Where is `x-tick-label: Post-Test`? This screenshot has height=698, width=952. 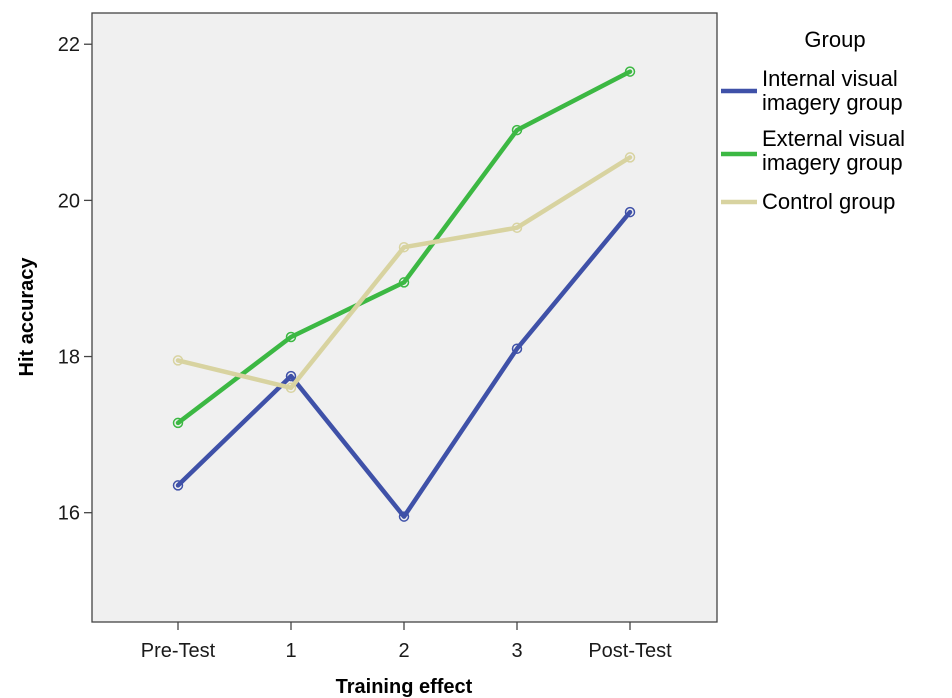 x-tick-label: Post-Test is located at coordinates (630, 651).